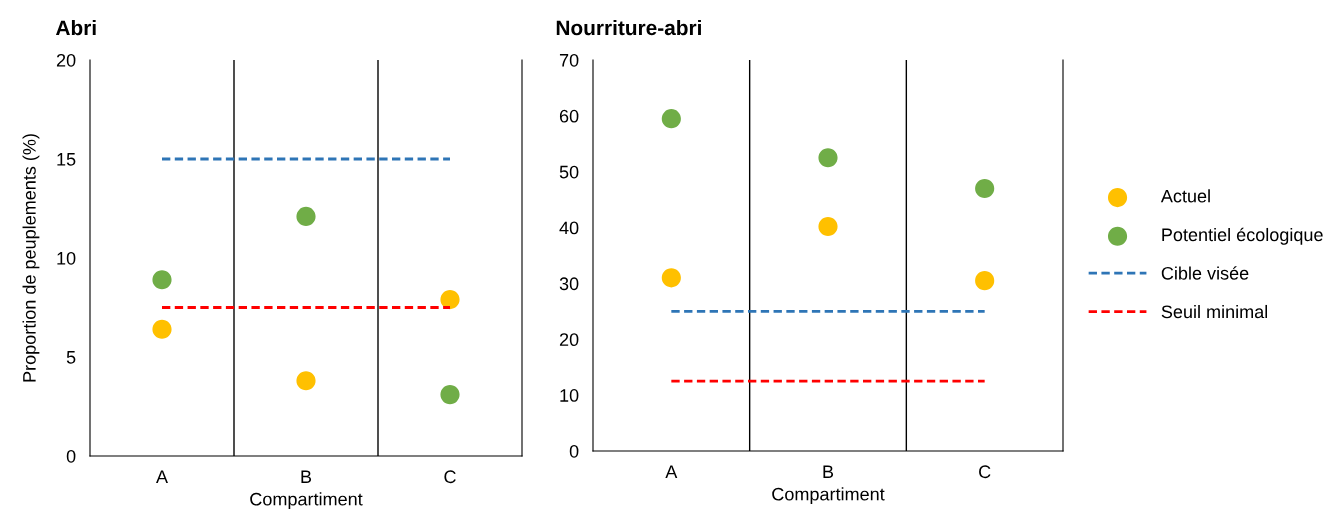  What do you see at coordinates (1185, 196) in the screenshot?
I see `legend-label: Actuel` at bounding box center [1185, 196].